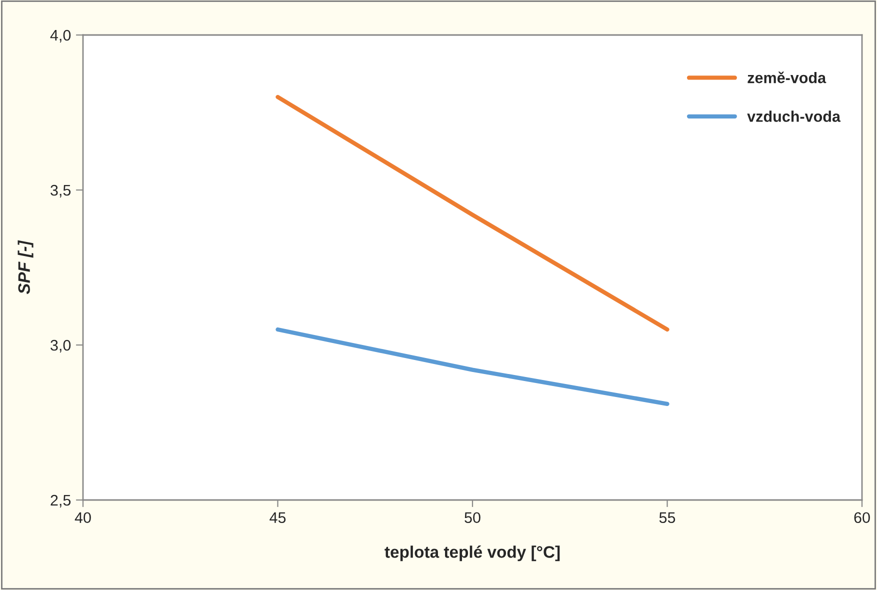 The image size is (877, 590). What do you see at coordinates (60, 346) in the screenshot?
I see `y-tick-label: 3,0` at bounding box center [60, 346].